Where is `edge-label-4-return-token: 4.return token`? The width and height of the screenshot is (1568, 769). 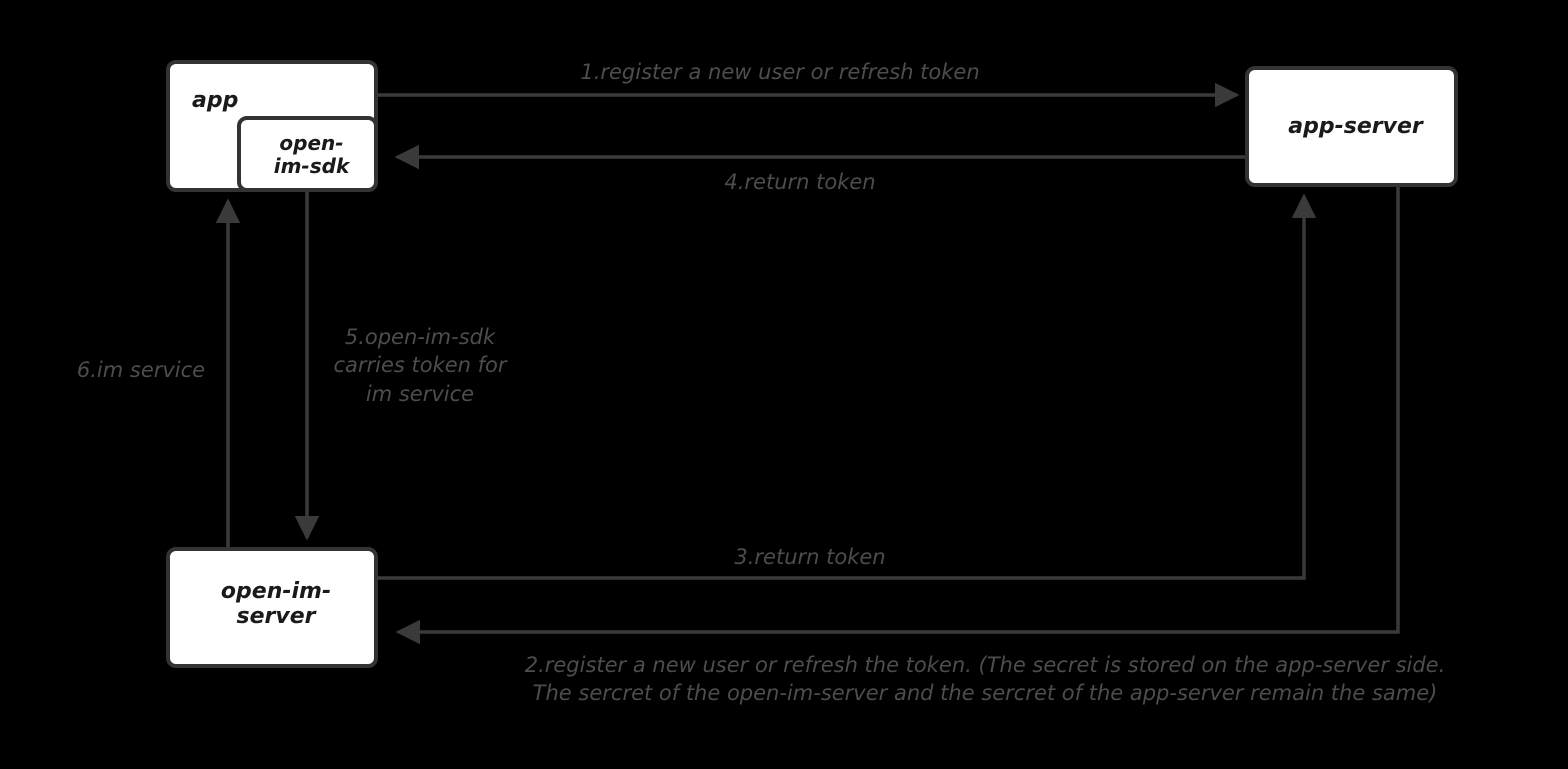 edge-label-4-return-token: 4.return token is located at coordinates (800, 182).